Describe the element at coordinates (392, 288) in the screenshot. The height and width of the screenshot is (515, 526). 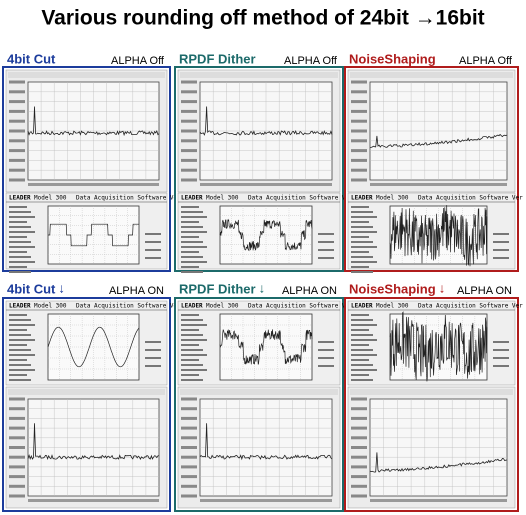
I see `method-label: NoiseShaping` at that location.